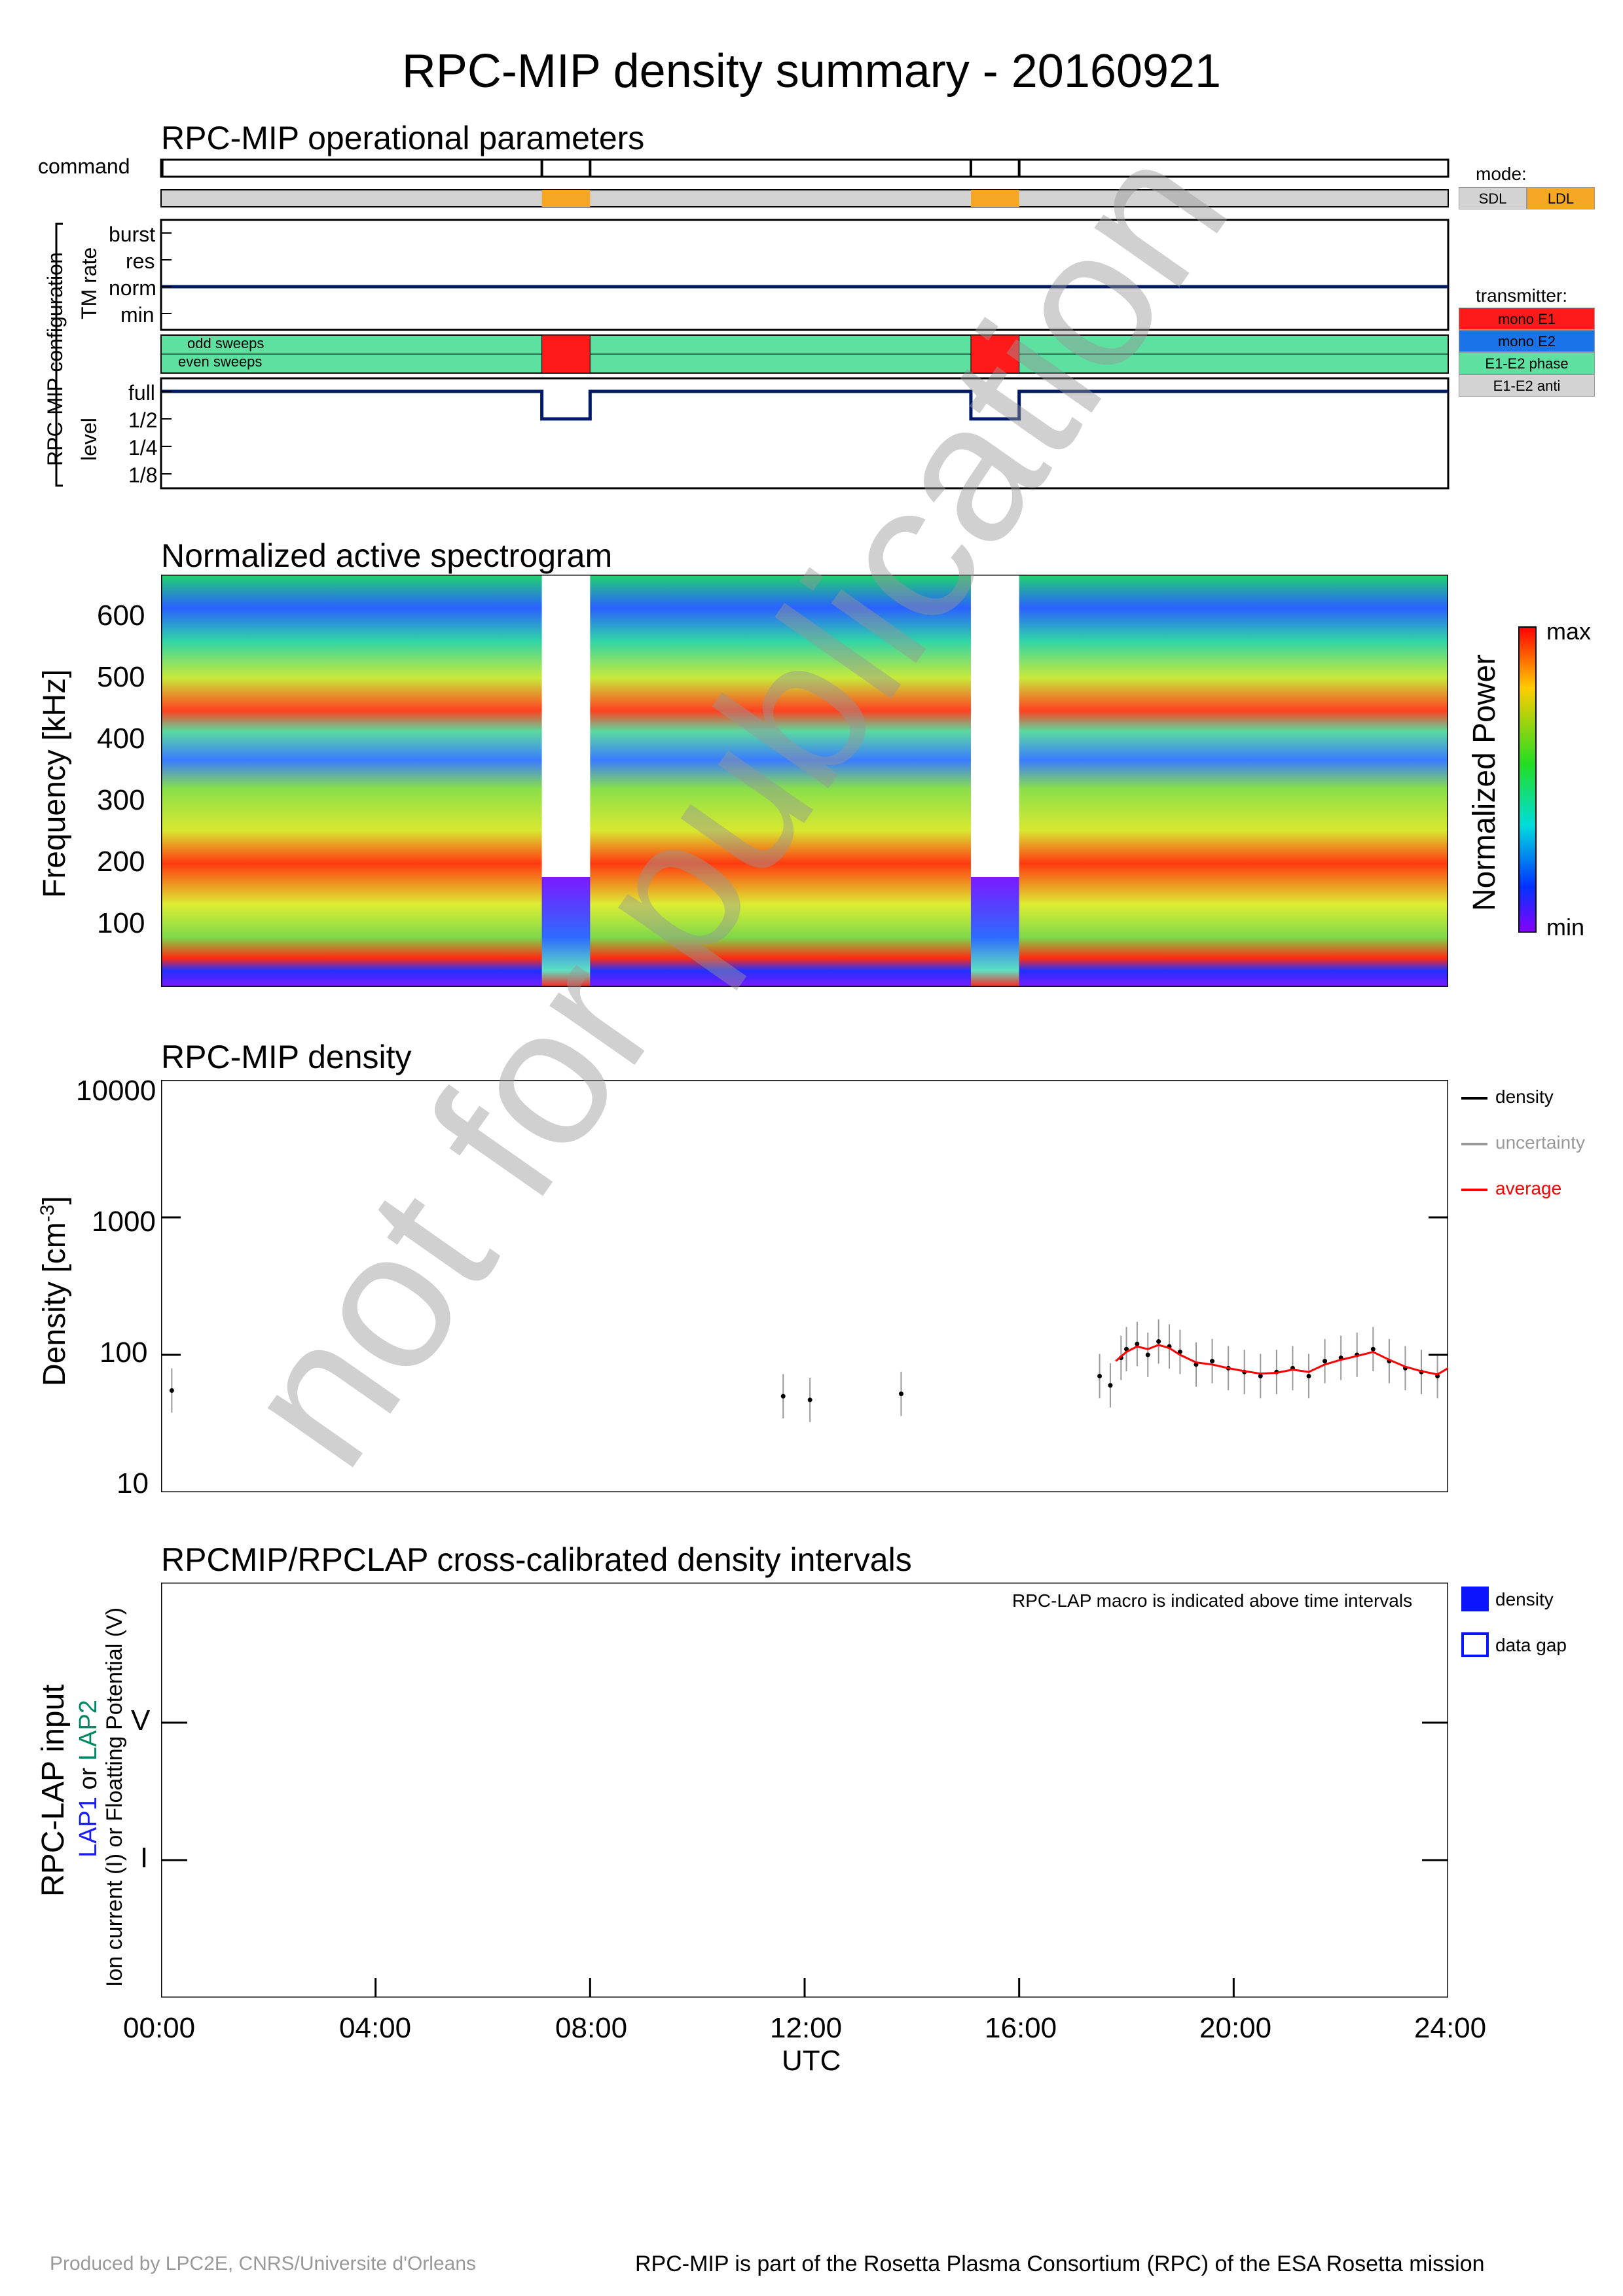  I want to click on command-row-frame, so click(805, 168).